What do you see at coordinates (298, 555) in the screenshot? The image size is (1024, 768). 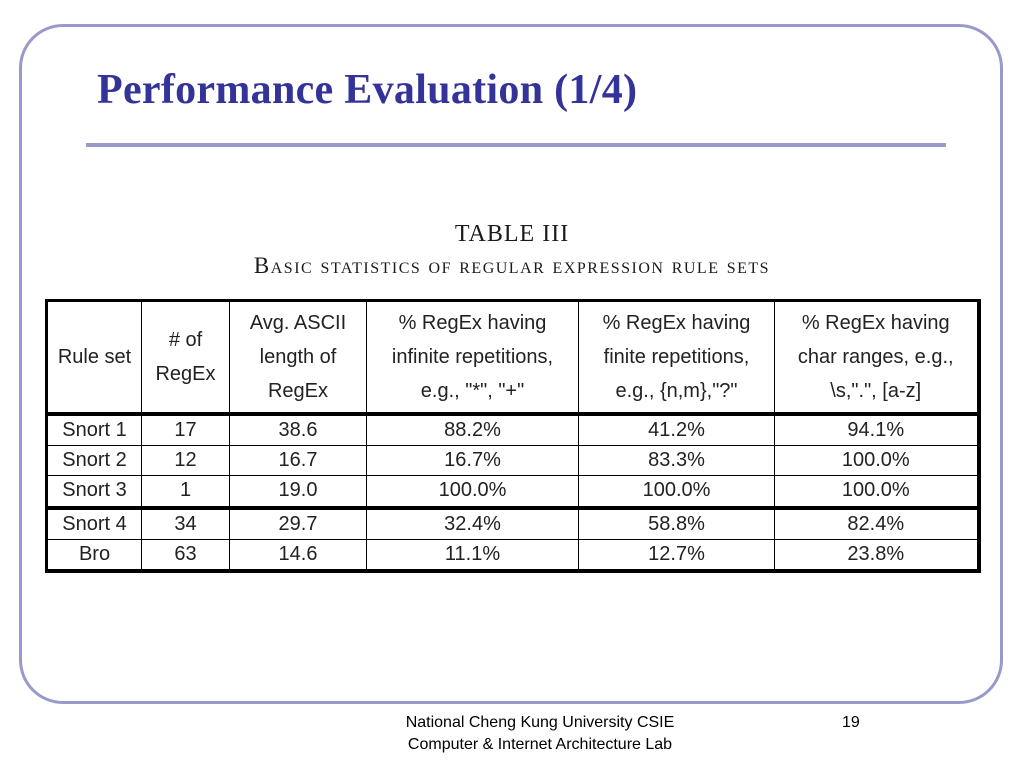 I see `cell-avg-length: 14.6` at bounding box center [298, 555].